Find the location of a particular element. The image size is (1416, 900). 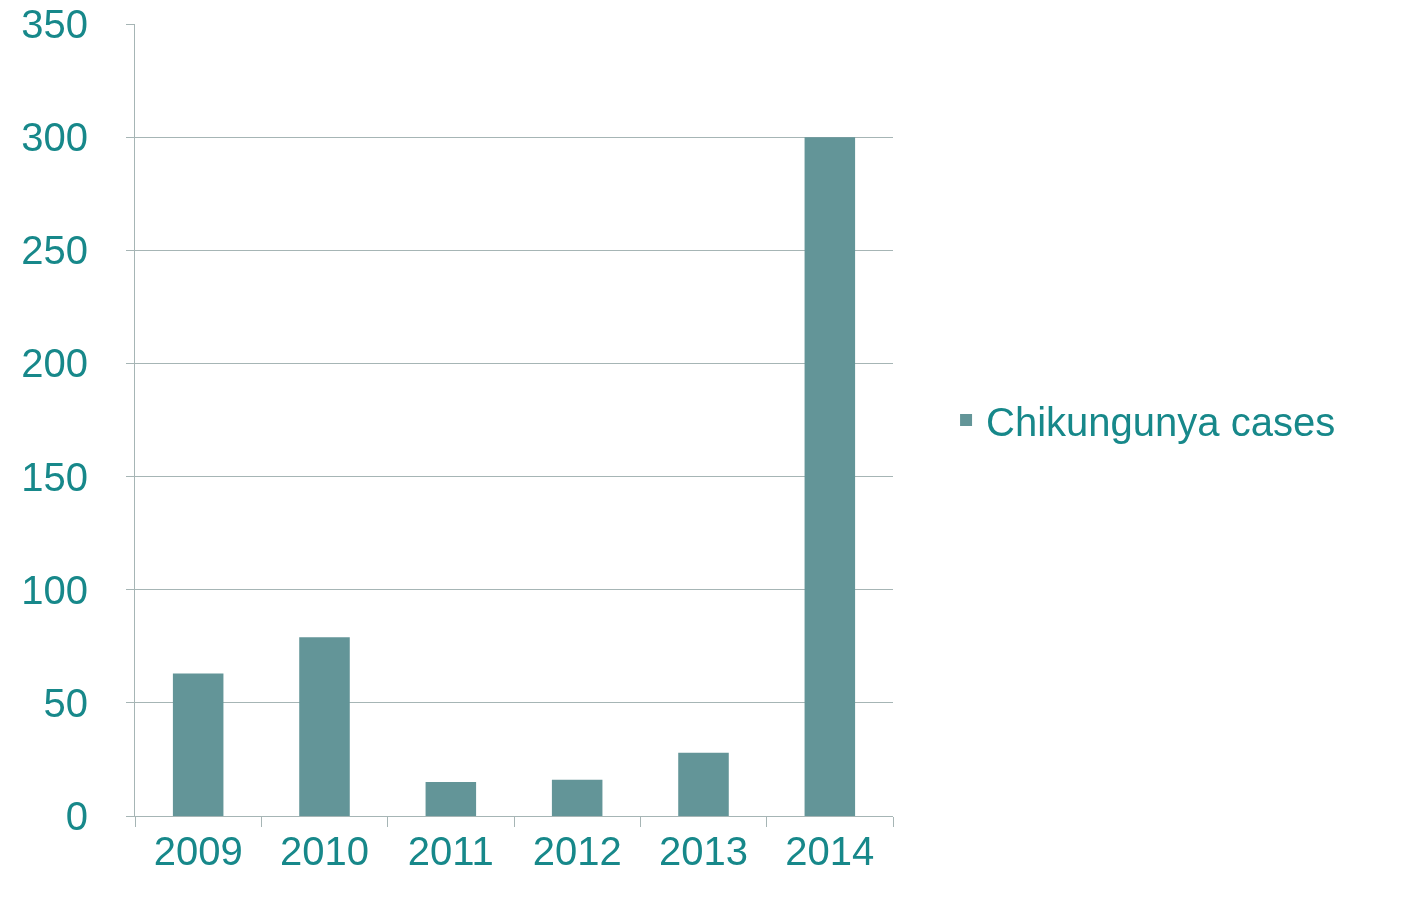

y-tick-label: 100 is located at coordinates (54, 589).